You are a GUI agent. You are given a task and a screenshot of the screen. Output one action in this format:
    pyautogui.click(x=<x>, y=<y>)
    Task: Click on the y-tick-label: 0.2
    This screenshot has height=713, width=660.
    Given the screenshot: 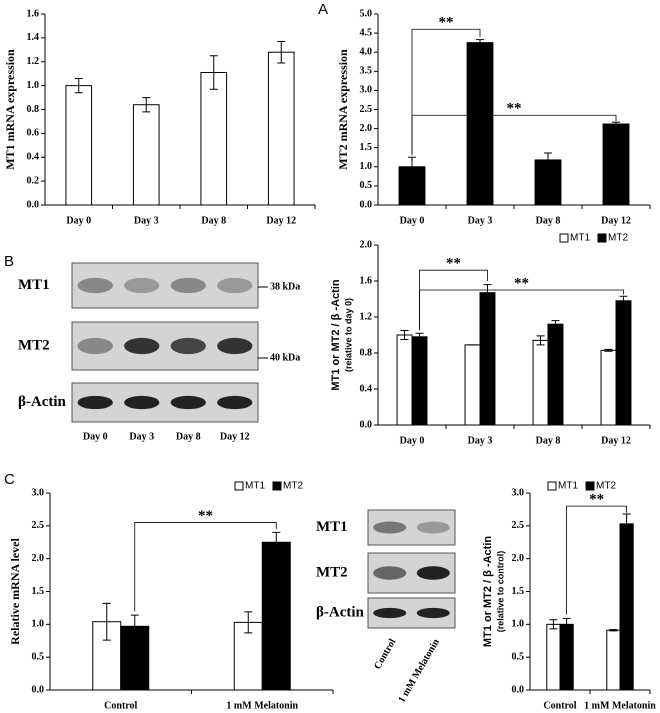 What is the action you would take?
    pyautogui.click(x=33, y=180)
    